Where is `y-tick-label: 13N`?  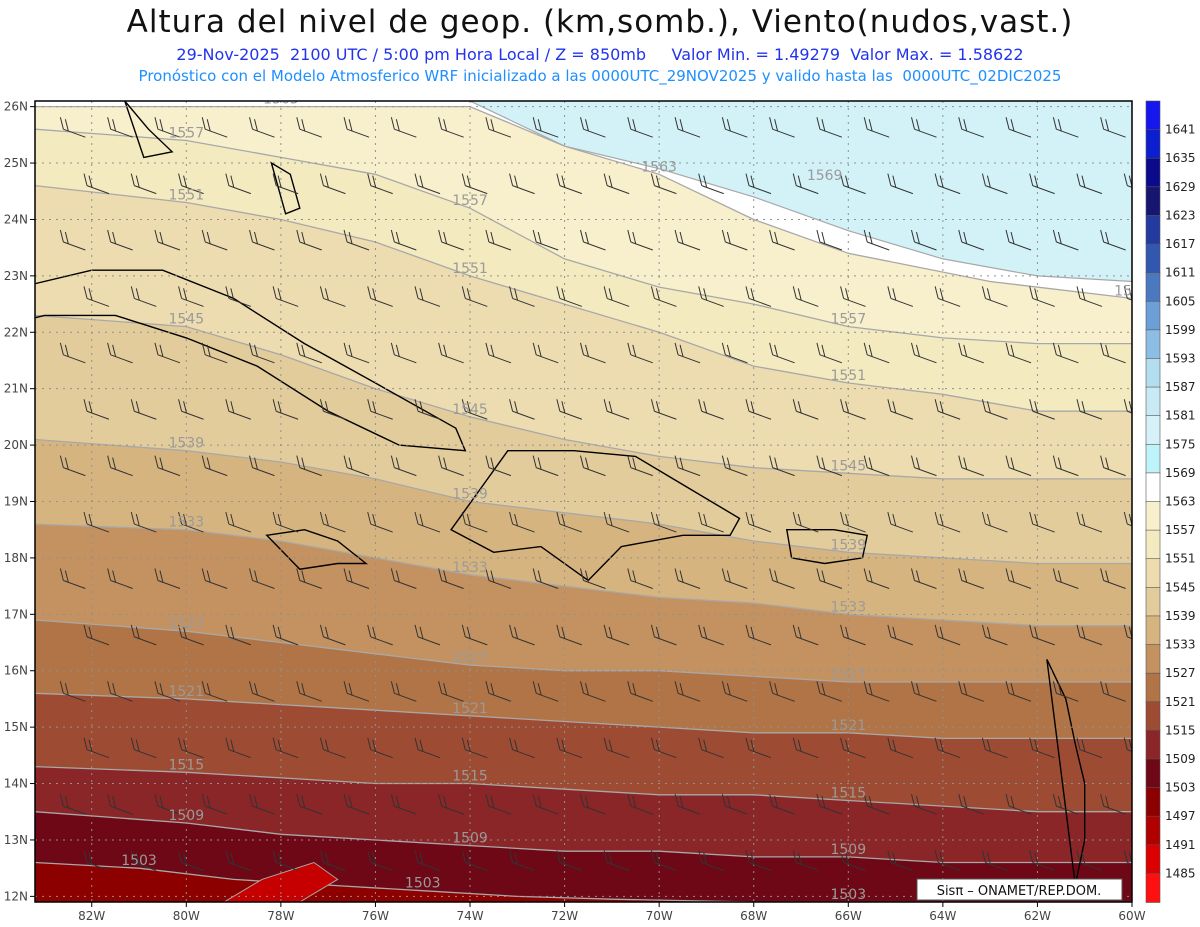 y-tick-label: 13N is located at coordinates (16, 840).